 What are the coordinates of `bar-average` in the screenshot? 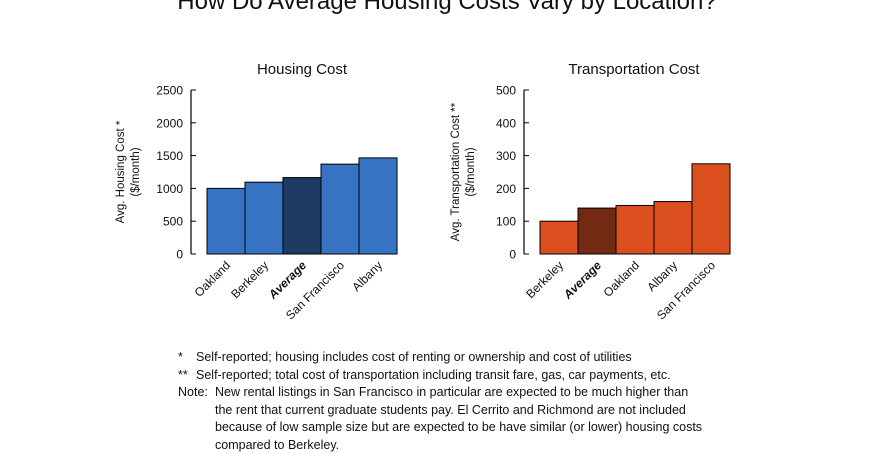 It's located at (597, 231).